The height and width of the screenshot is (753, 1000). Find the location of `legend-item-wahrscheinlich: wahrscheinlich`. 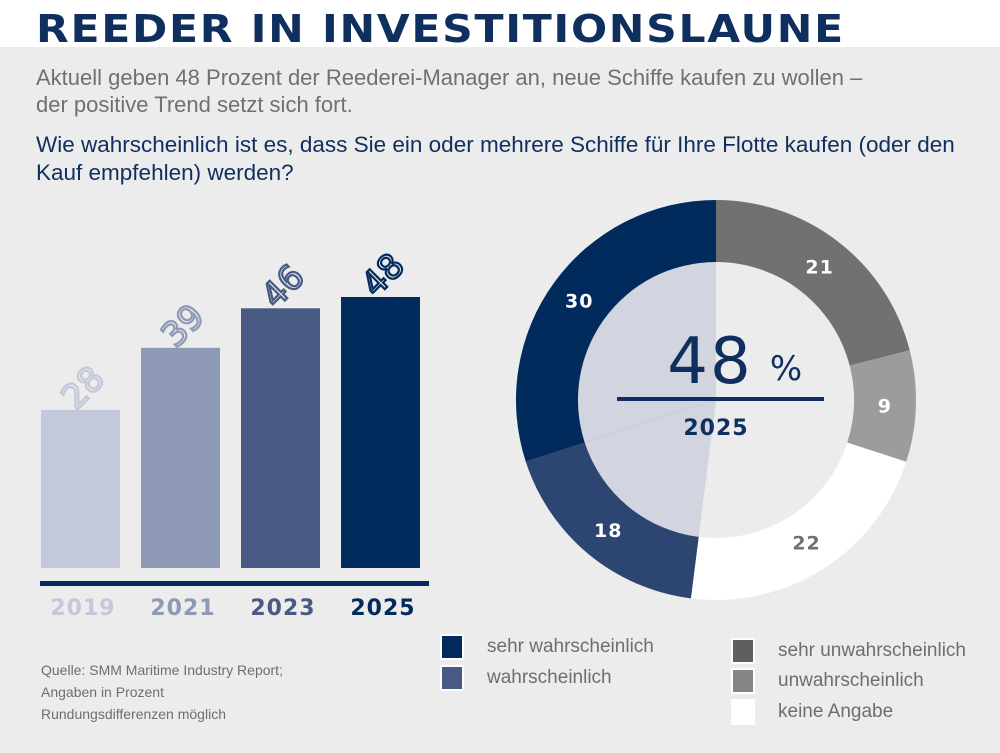

legend-item-wahrscheinlich: wahrscheinlich is located at coordinates (527, 678).